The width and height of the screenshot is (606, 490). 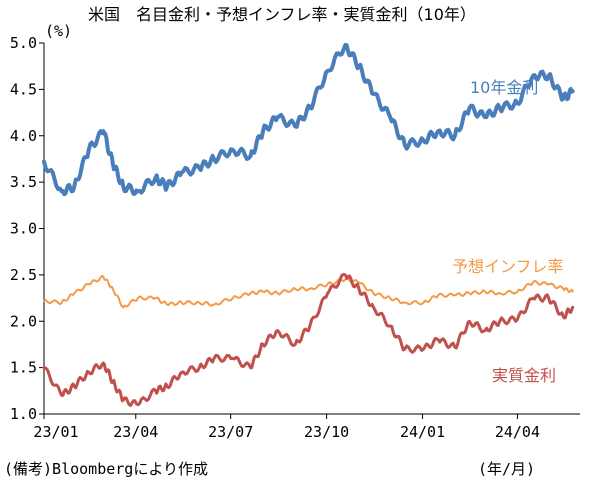 I want to click on x-tick-label: 24/01, so click(x=422, y=432).